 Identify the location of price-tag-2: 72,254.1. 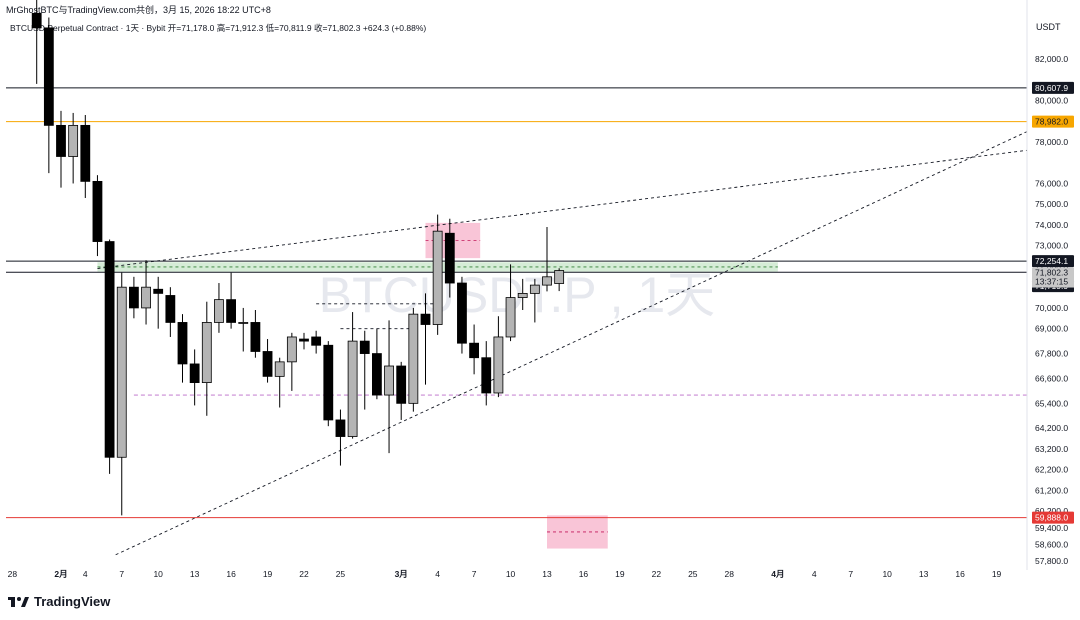
(1053, 261).